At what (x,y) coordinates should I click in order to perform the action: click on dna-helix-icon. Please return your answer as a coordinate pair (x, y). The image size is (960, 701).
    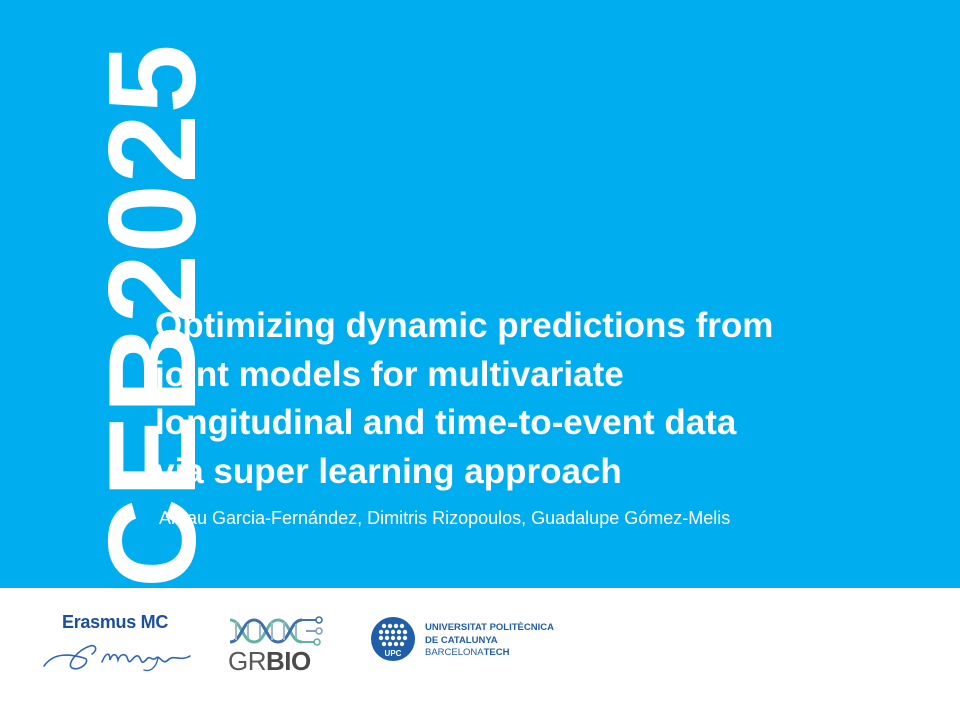
    Looking at the image, I should click on (276, 631).